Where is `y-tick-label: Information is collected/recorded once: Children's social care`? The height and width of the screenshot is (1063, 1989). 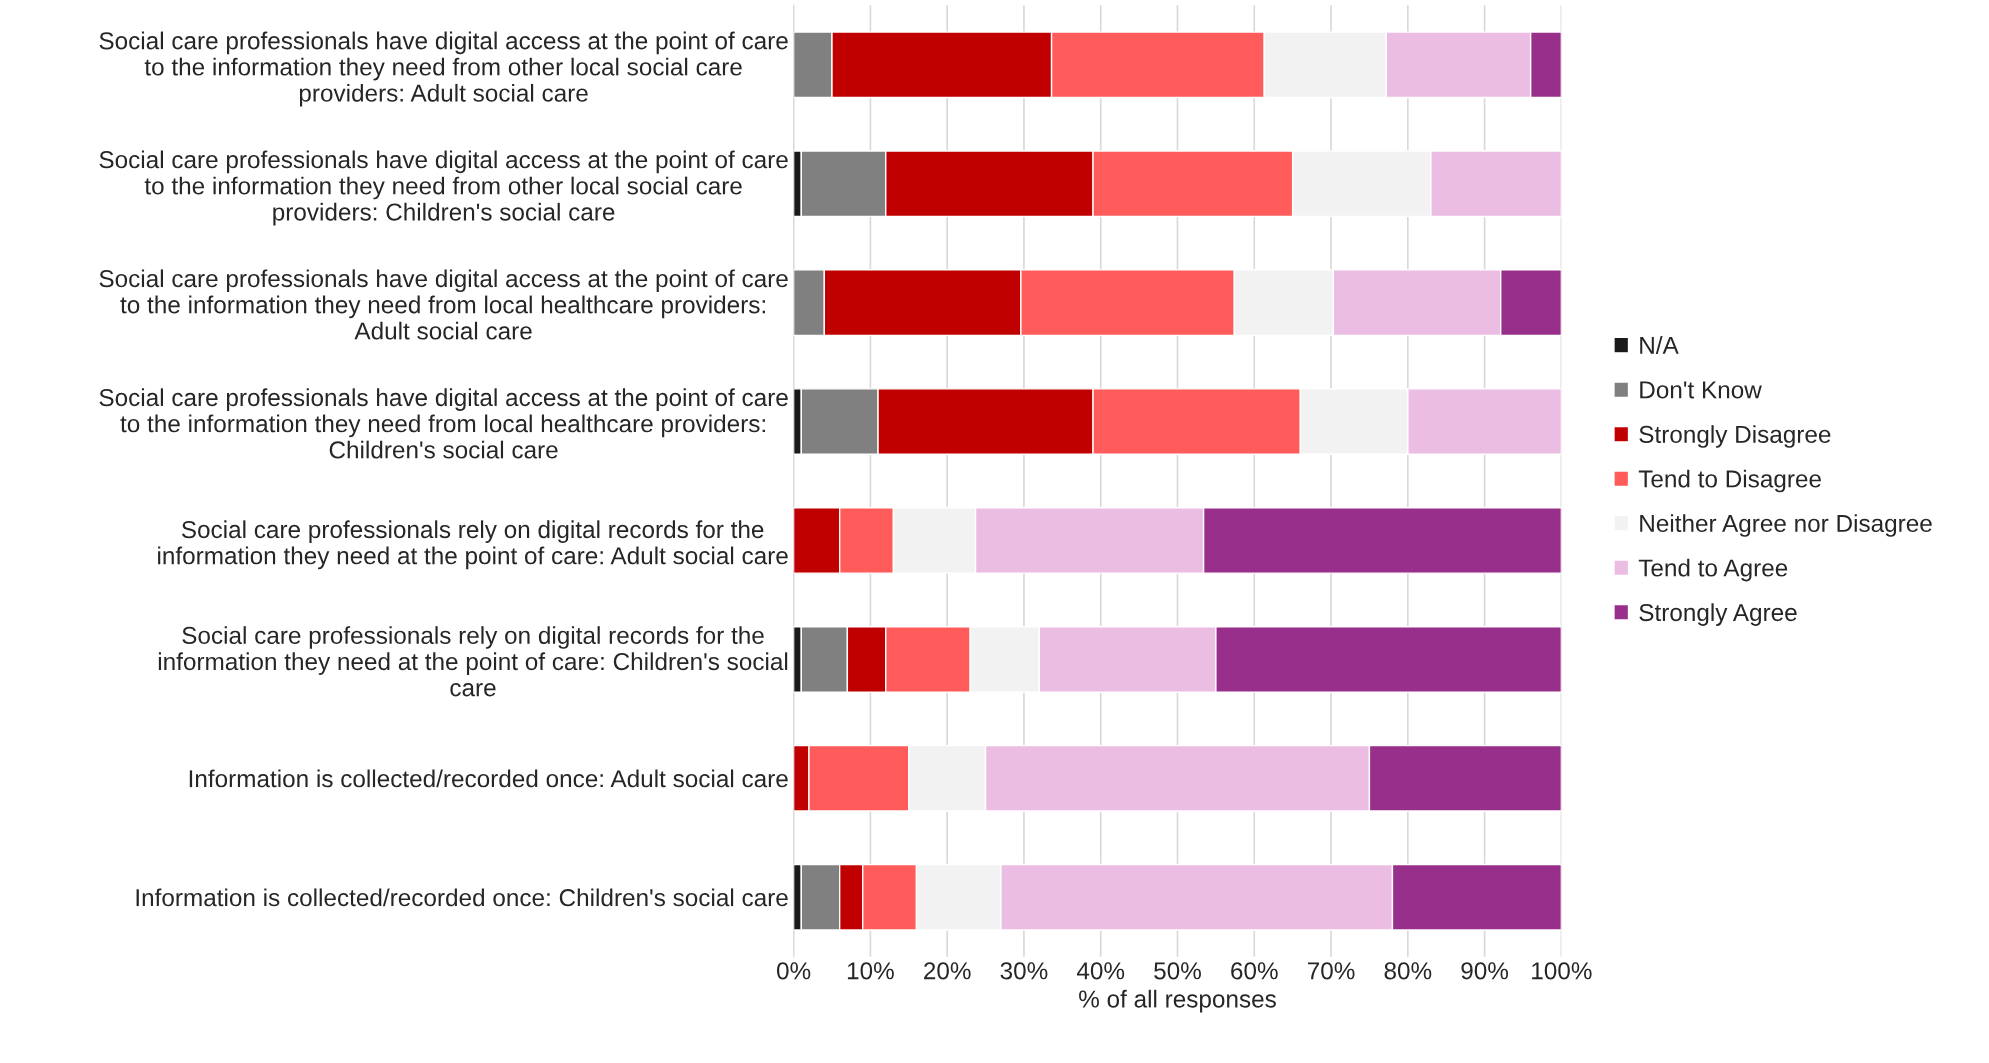 y-tick-label: Information is collected/recorded once: Children's social care is located at coordinates (462, 897).